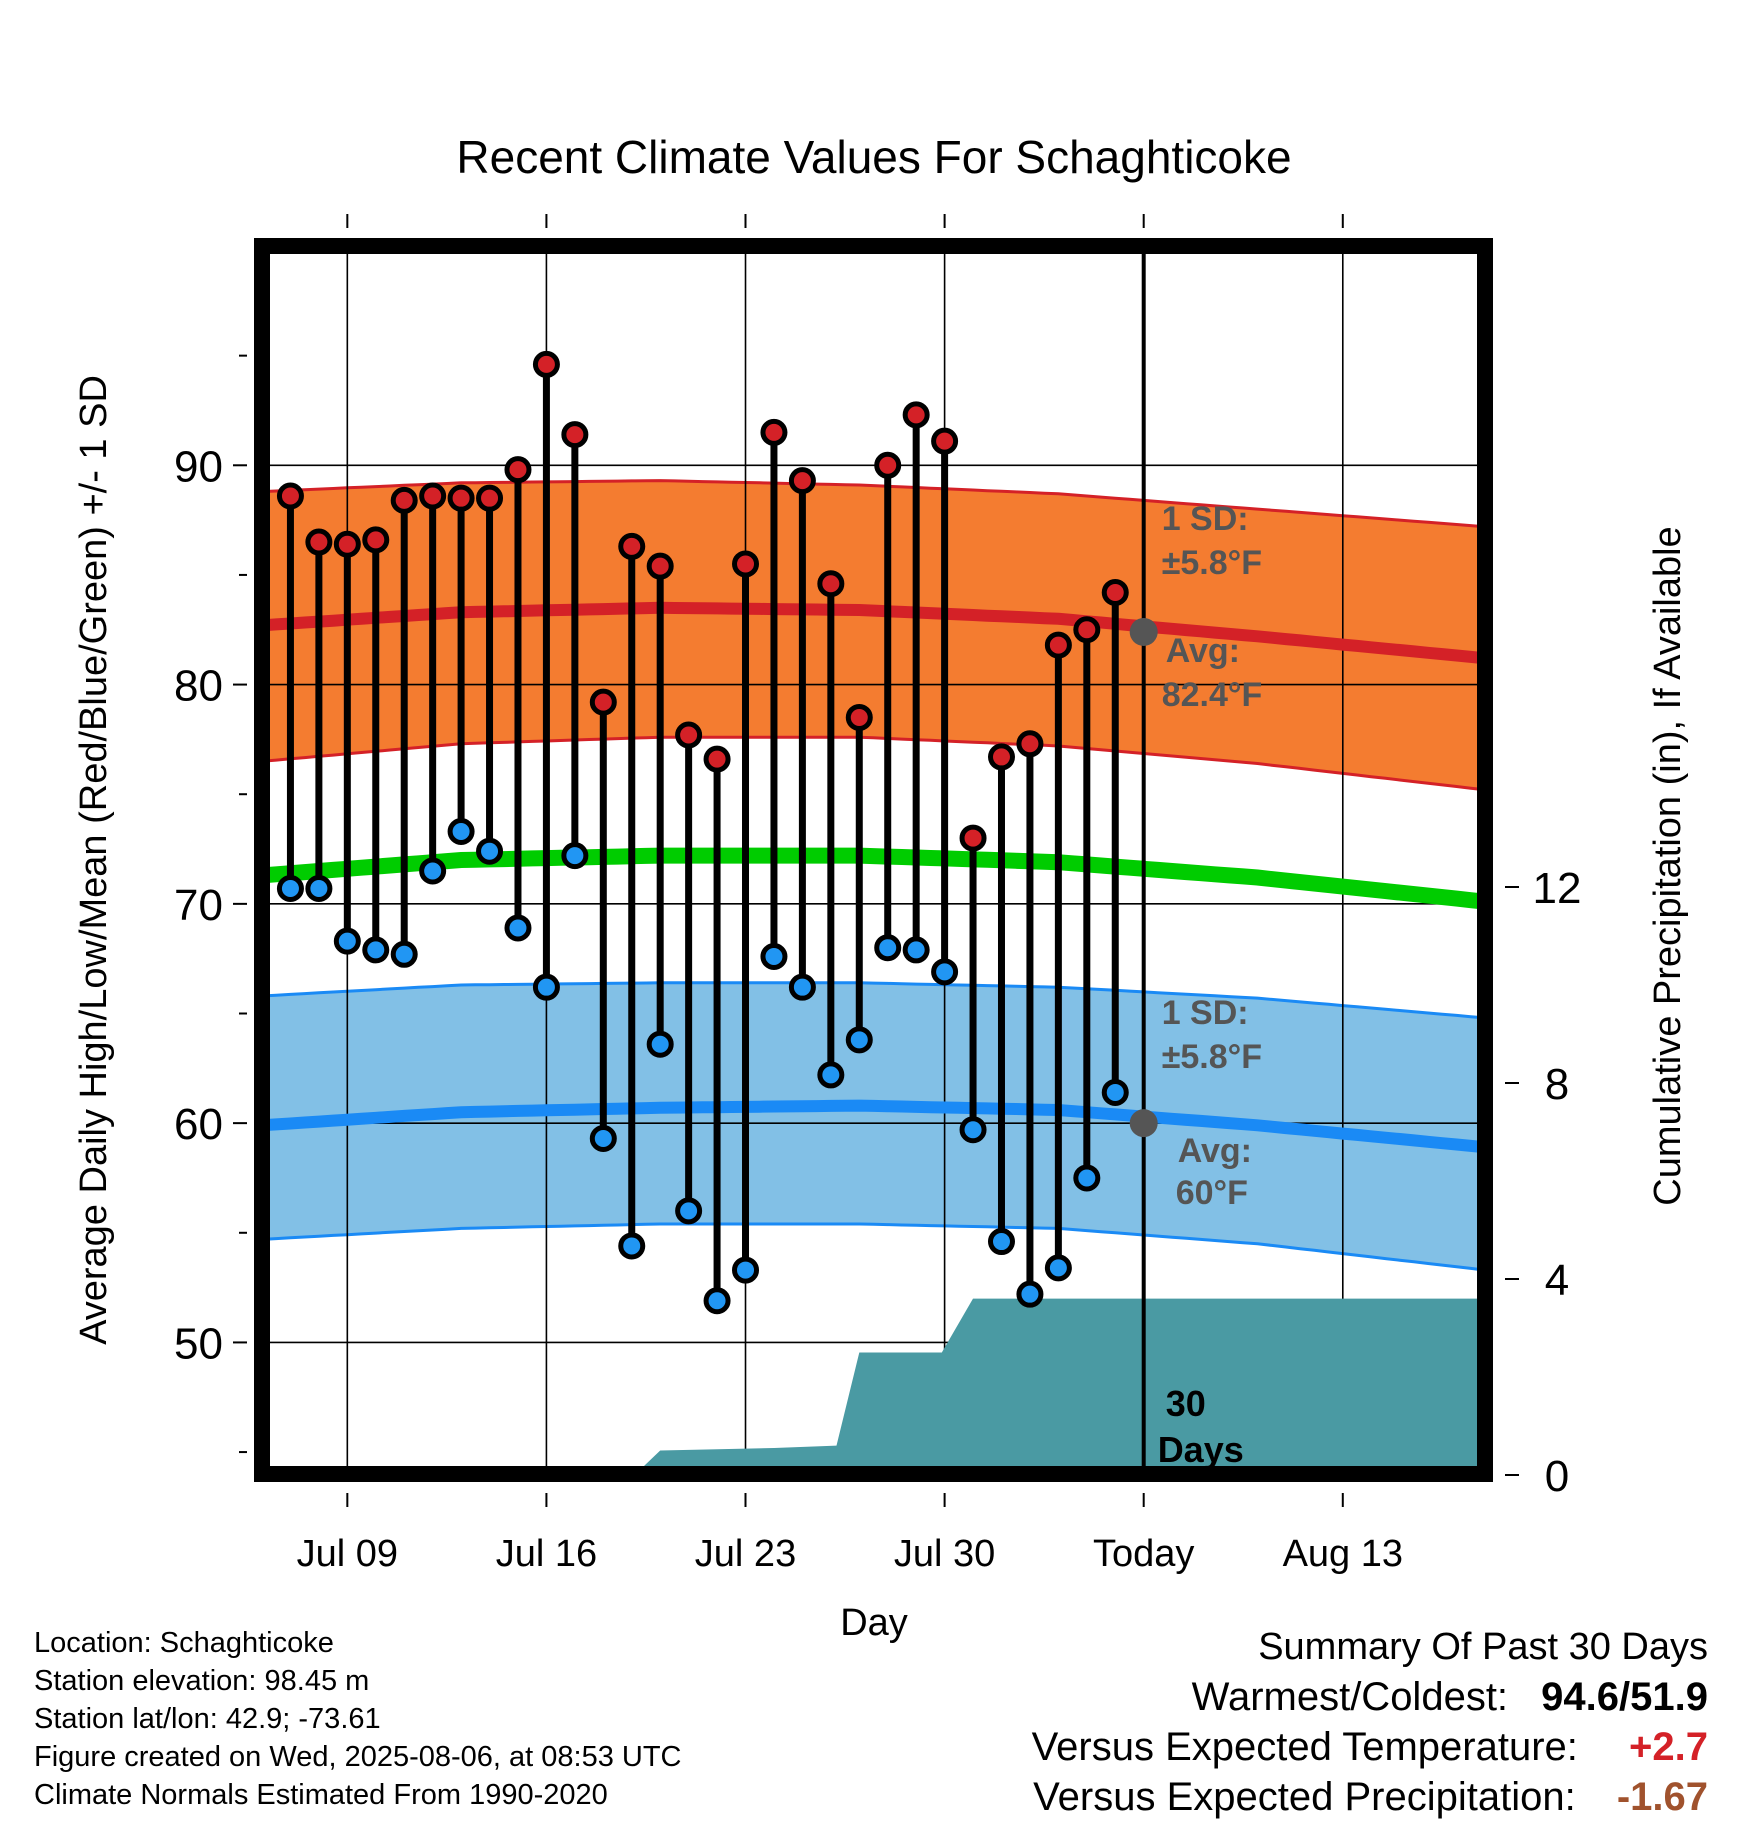  I want to click on mean-avg-line, so click(873, 878).